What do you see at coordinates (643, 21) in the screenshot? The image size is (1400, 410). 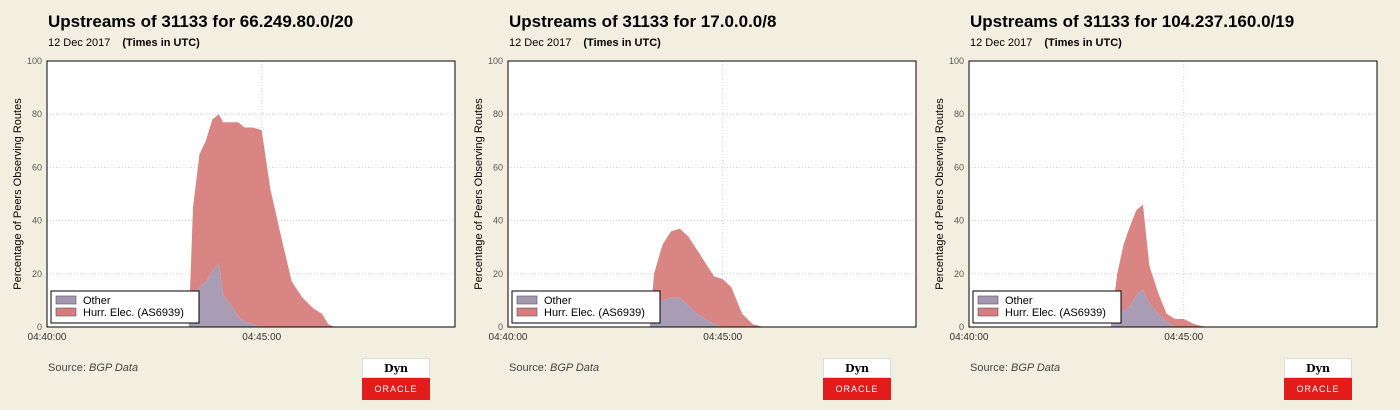 I see `chart-title: Upstreams of 31133 for 17.0.0.0/8` at bounding box center [643, 21].